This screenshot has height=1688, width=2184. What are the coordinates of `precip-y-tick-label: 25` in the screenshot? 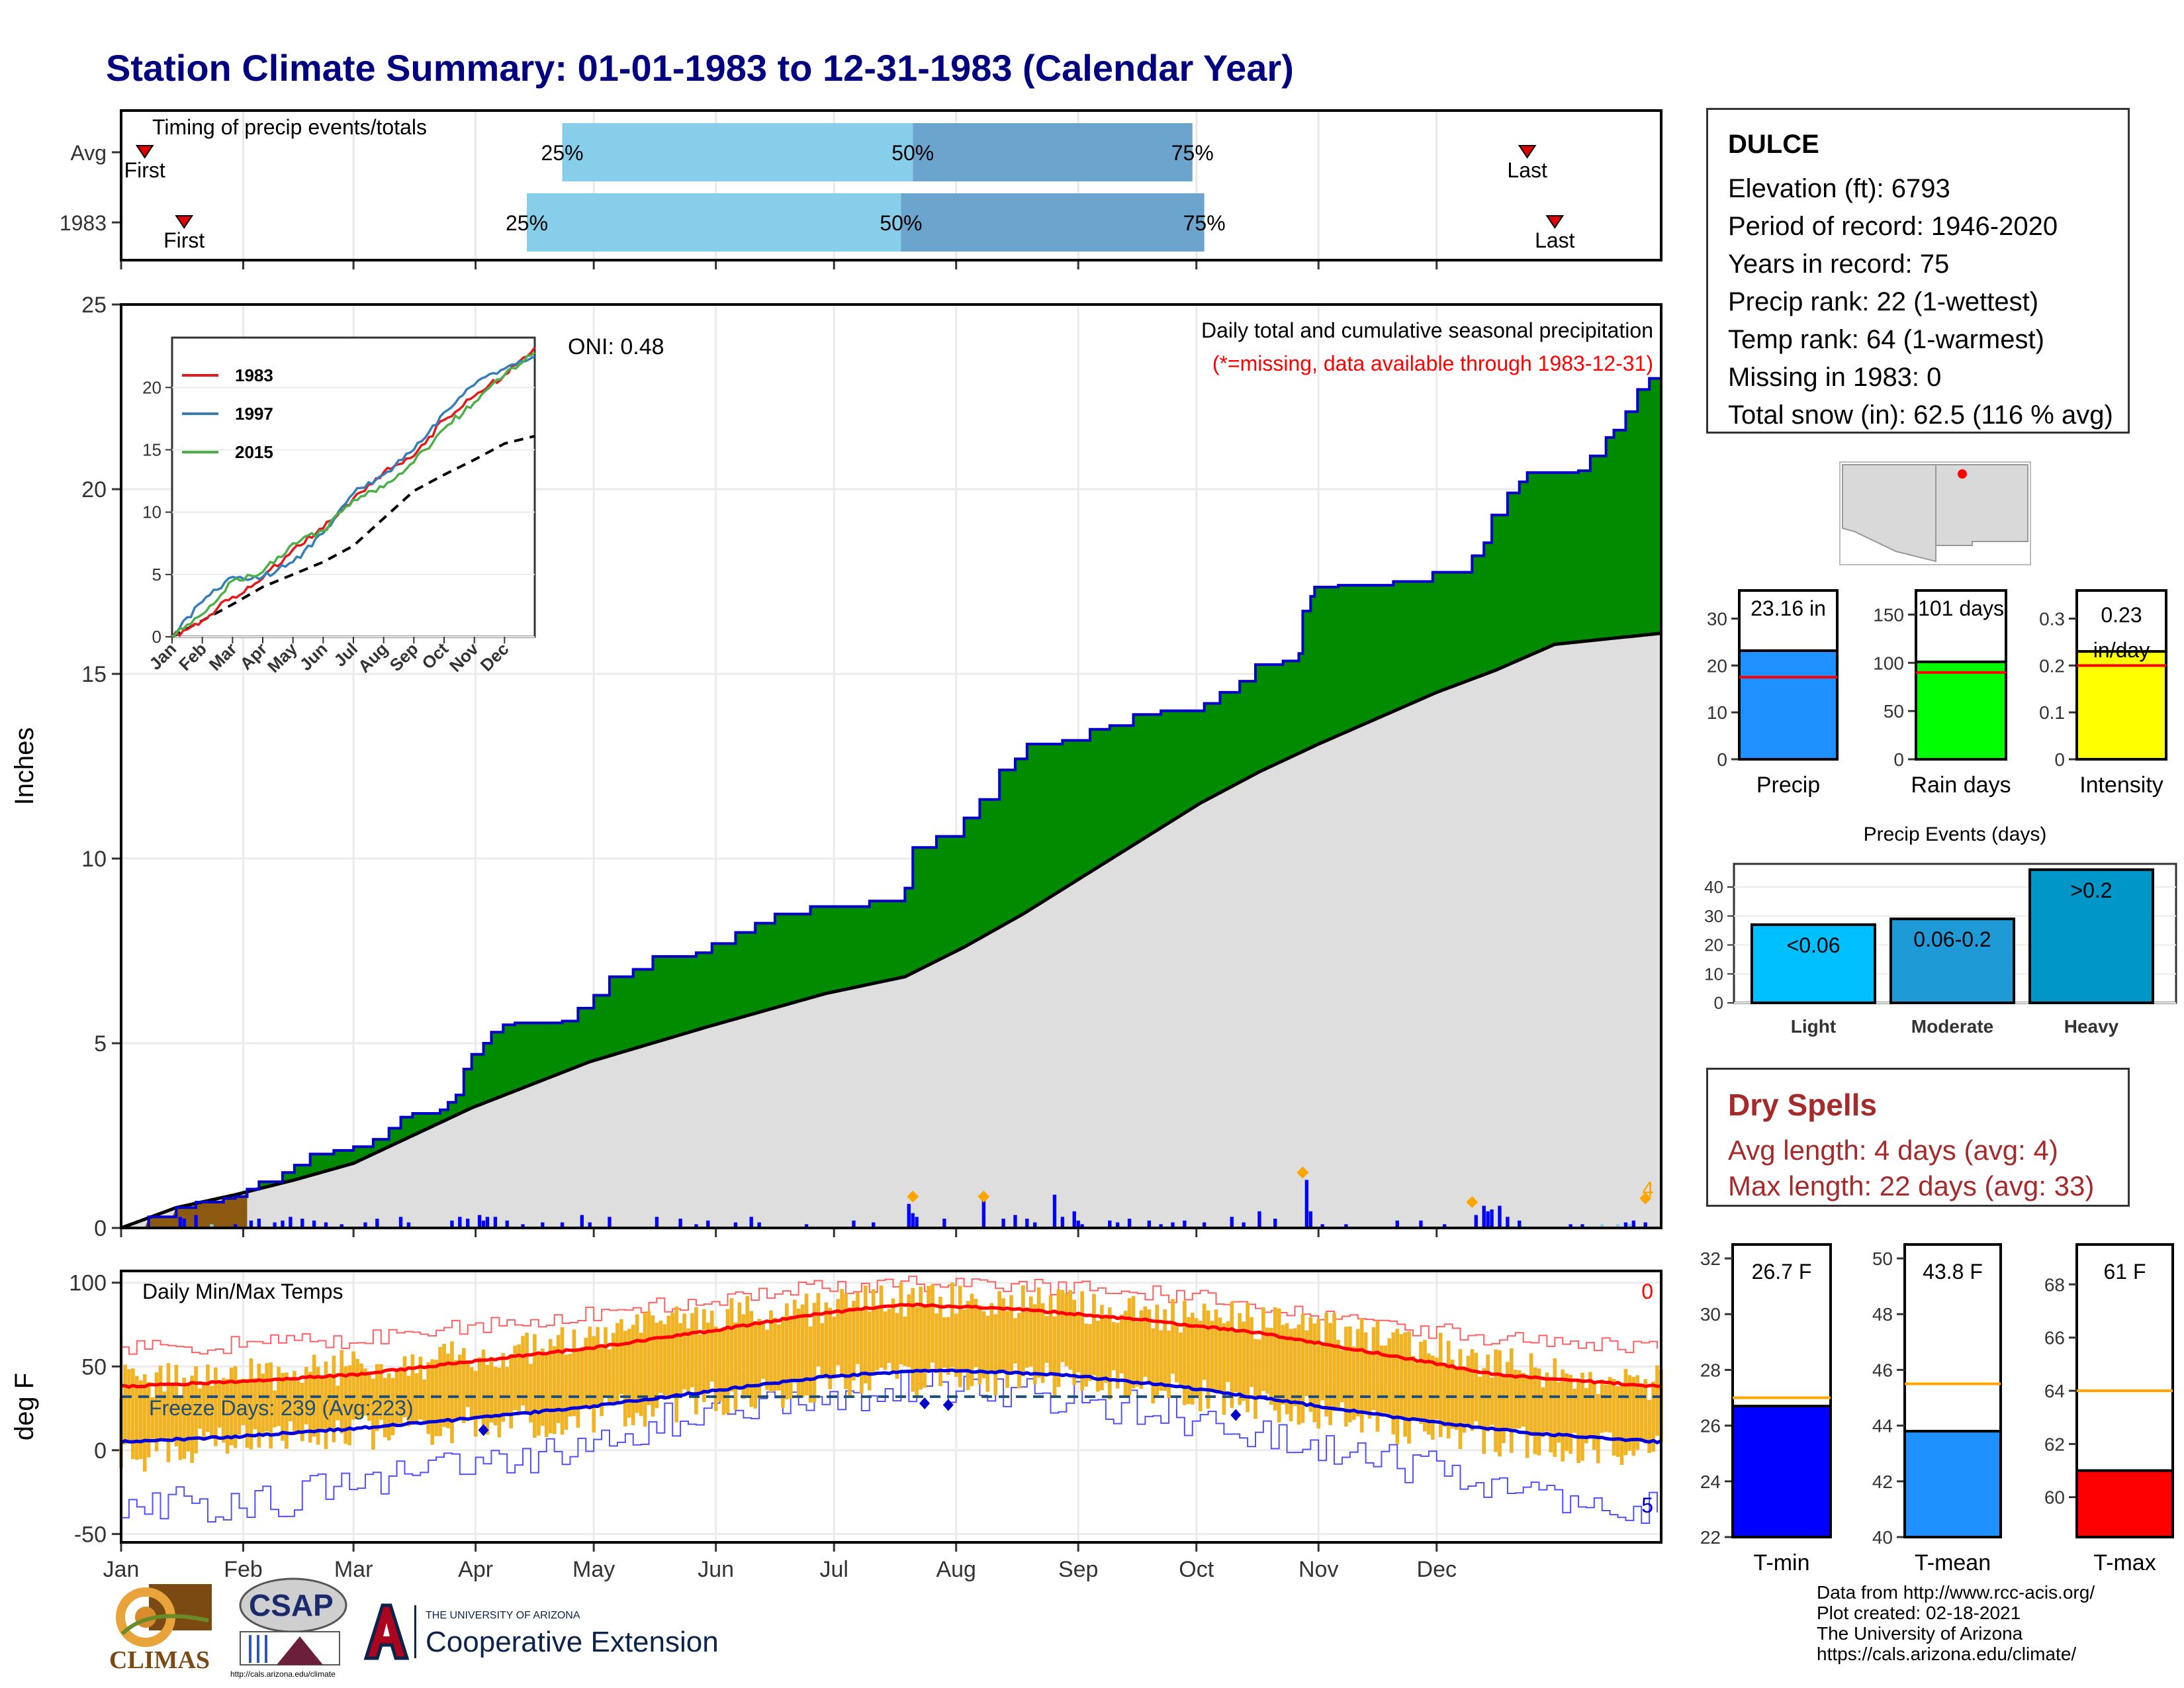 It's located at (94, 305).